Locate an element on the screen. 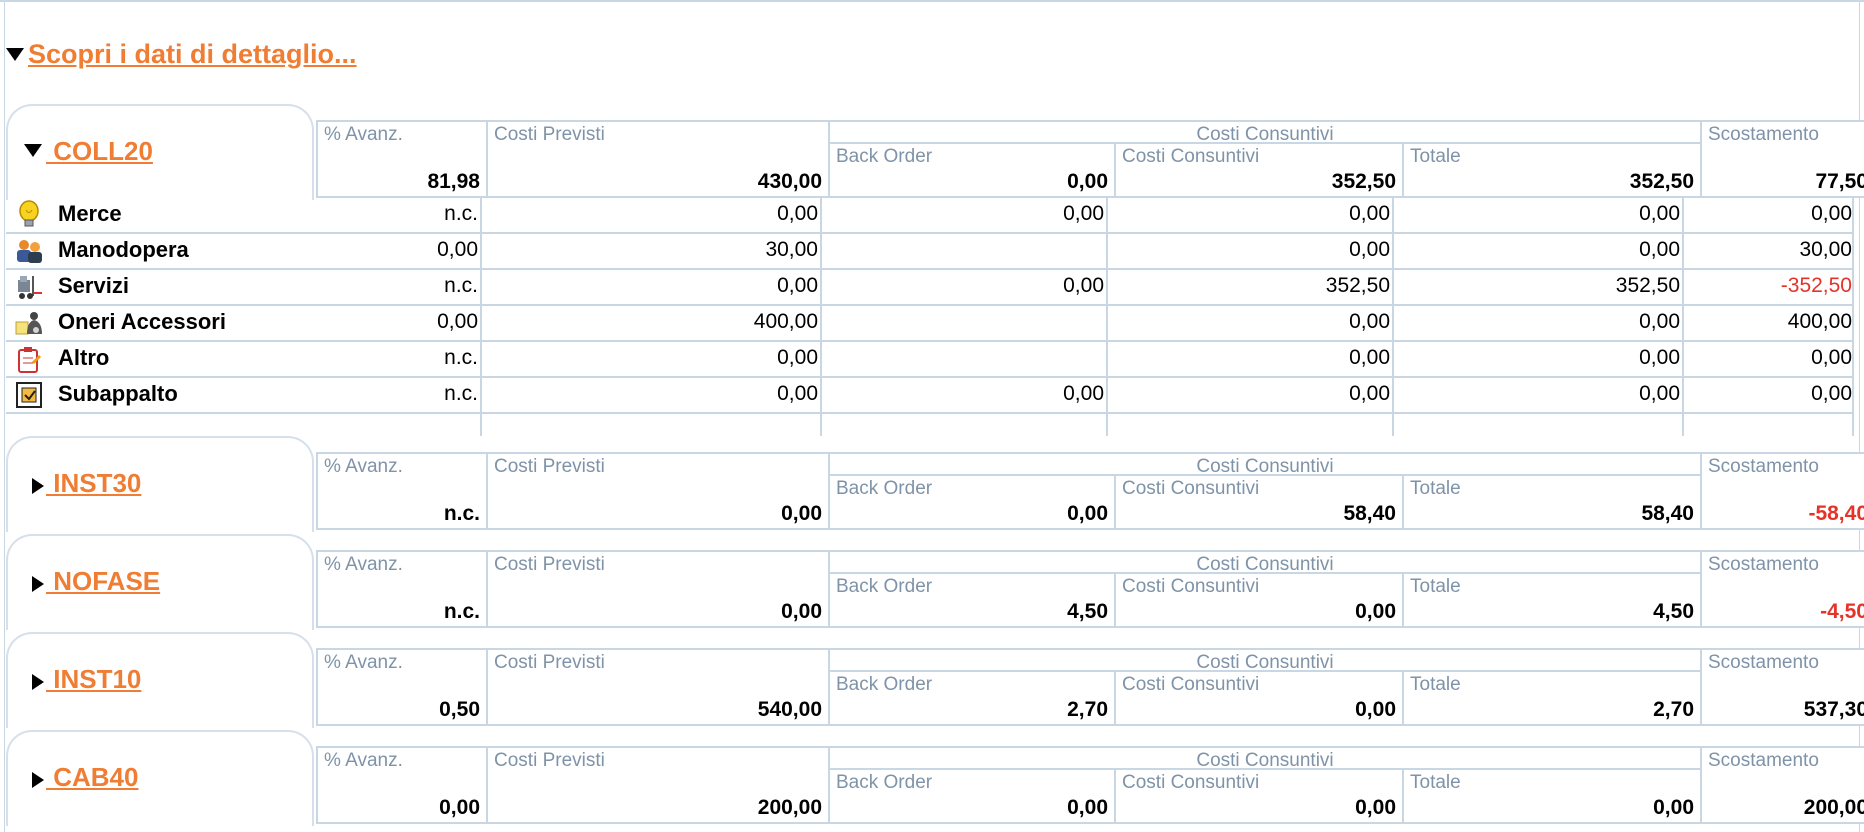 This screenshot has width=1864, height=832. cell-scostamento: 30,00 is located at coordinates (1825, 249).